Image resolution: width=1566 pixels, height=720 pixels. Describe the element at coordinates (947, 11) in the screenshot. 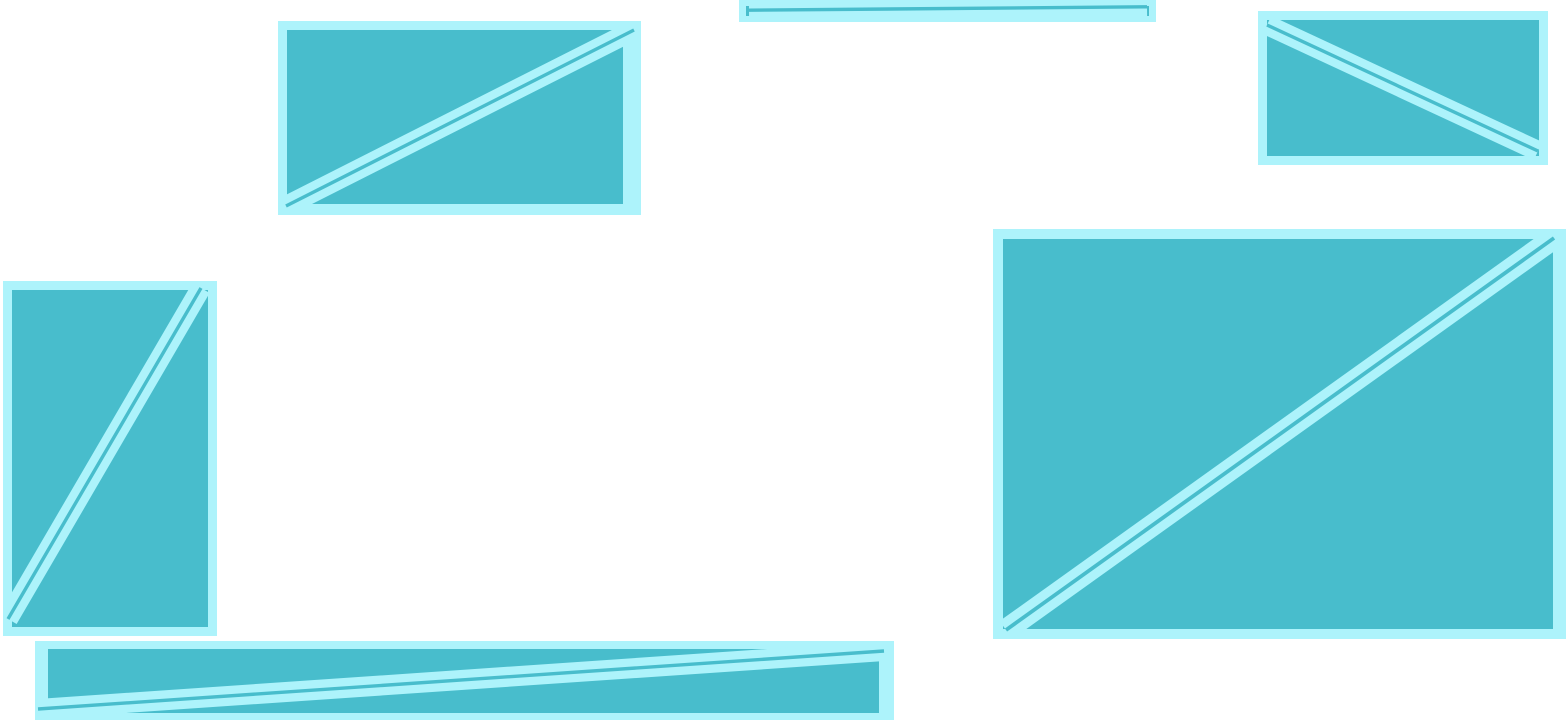

I see `placeholder-box-top-center` at that location.